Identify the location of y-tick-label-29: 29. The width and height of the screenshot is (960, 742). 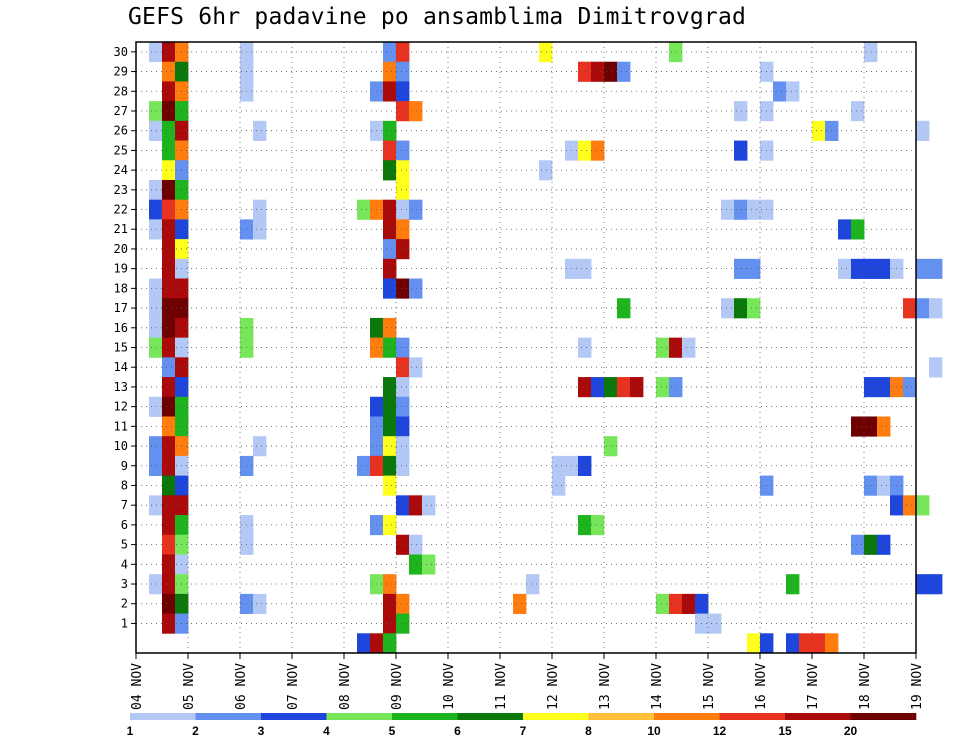
(121, 72).